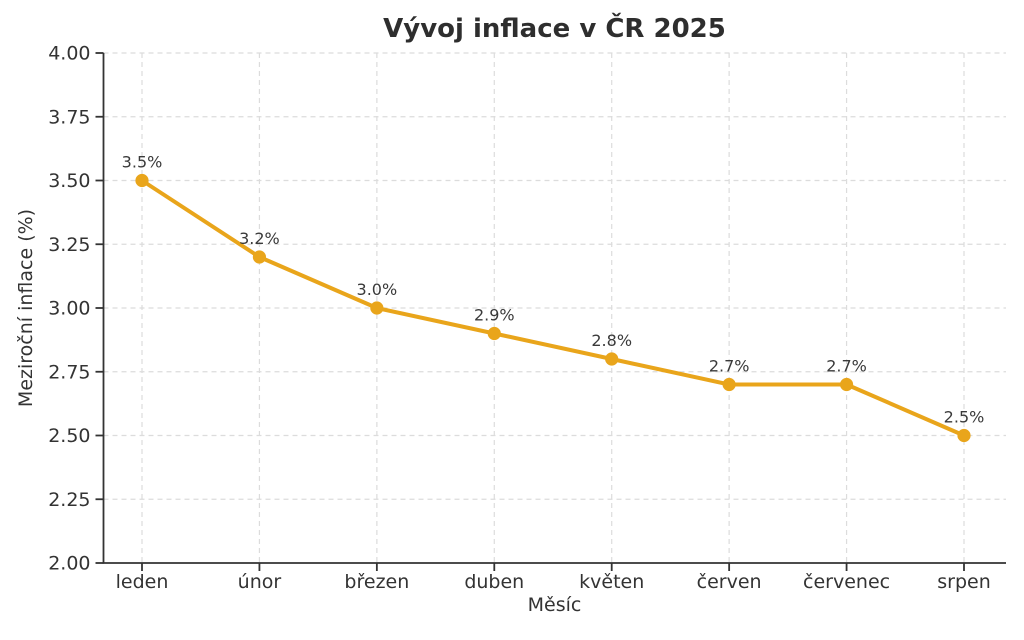 The width and height of the screenshot is (1024, 640). What do you see at coordinates (494, 315) in the screenshot?
I see `data-point-label: 2.9%` at bounding box center [494, 315].